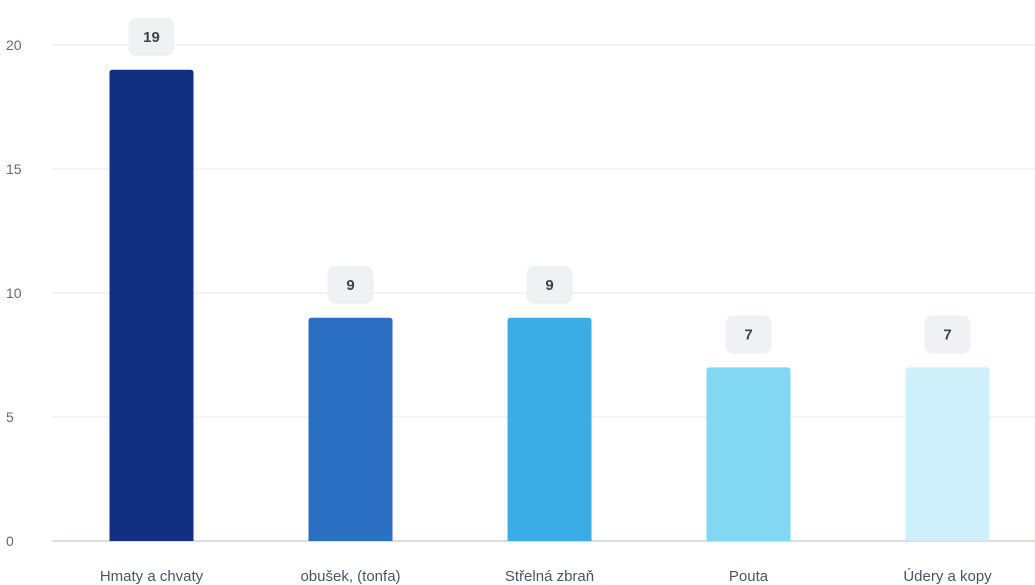 Image resolution: width=1035 pixels, height=585 pixels. What do you see at coordinates (14, 169) in the screenshot?
I see `y-tick-label: 15` at bounding box center [14, 169].